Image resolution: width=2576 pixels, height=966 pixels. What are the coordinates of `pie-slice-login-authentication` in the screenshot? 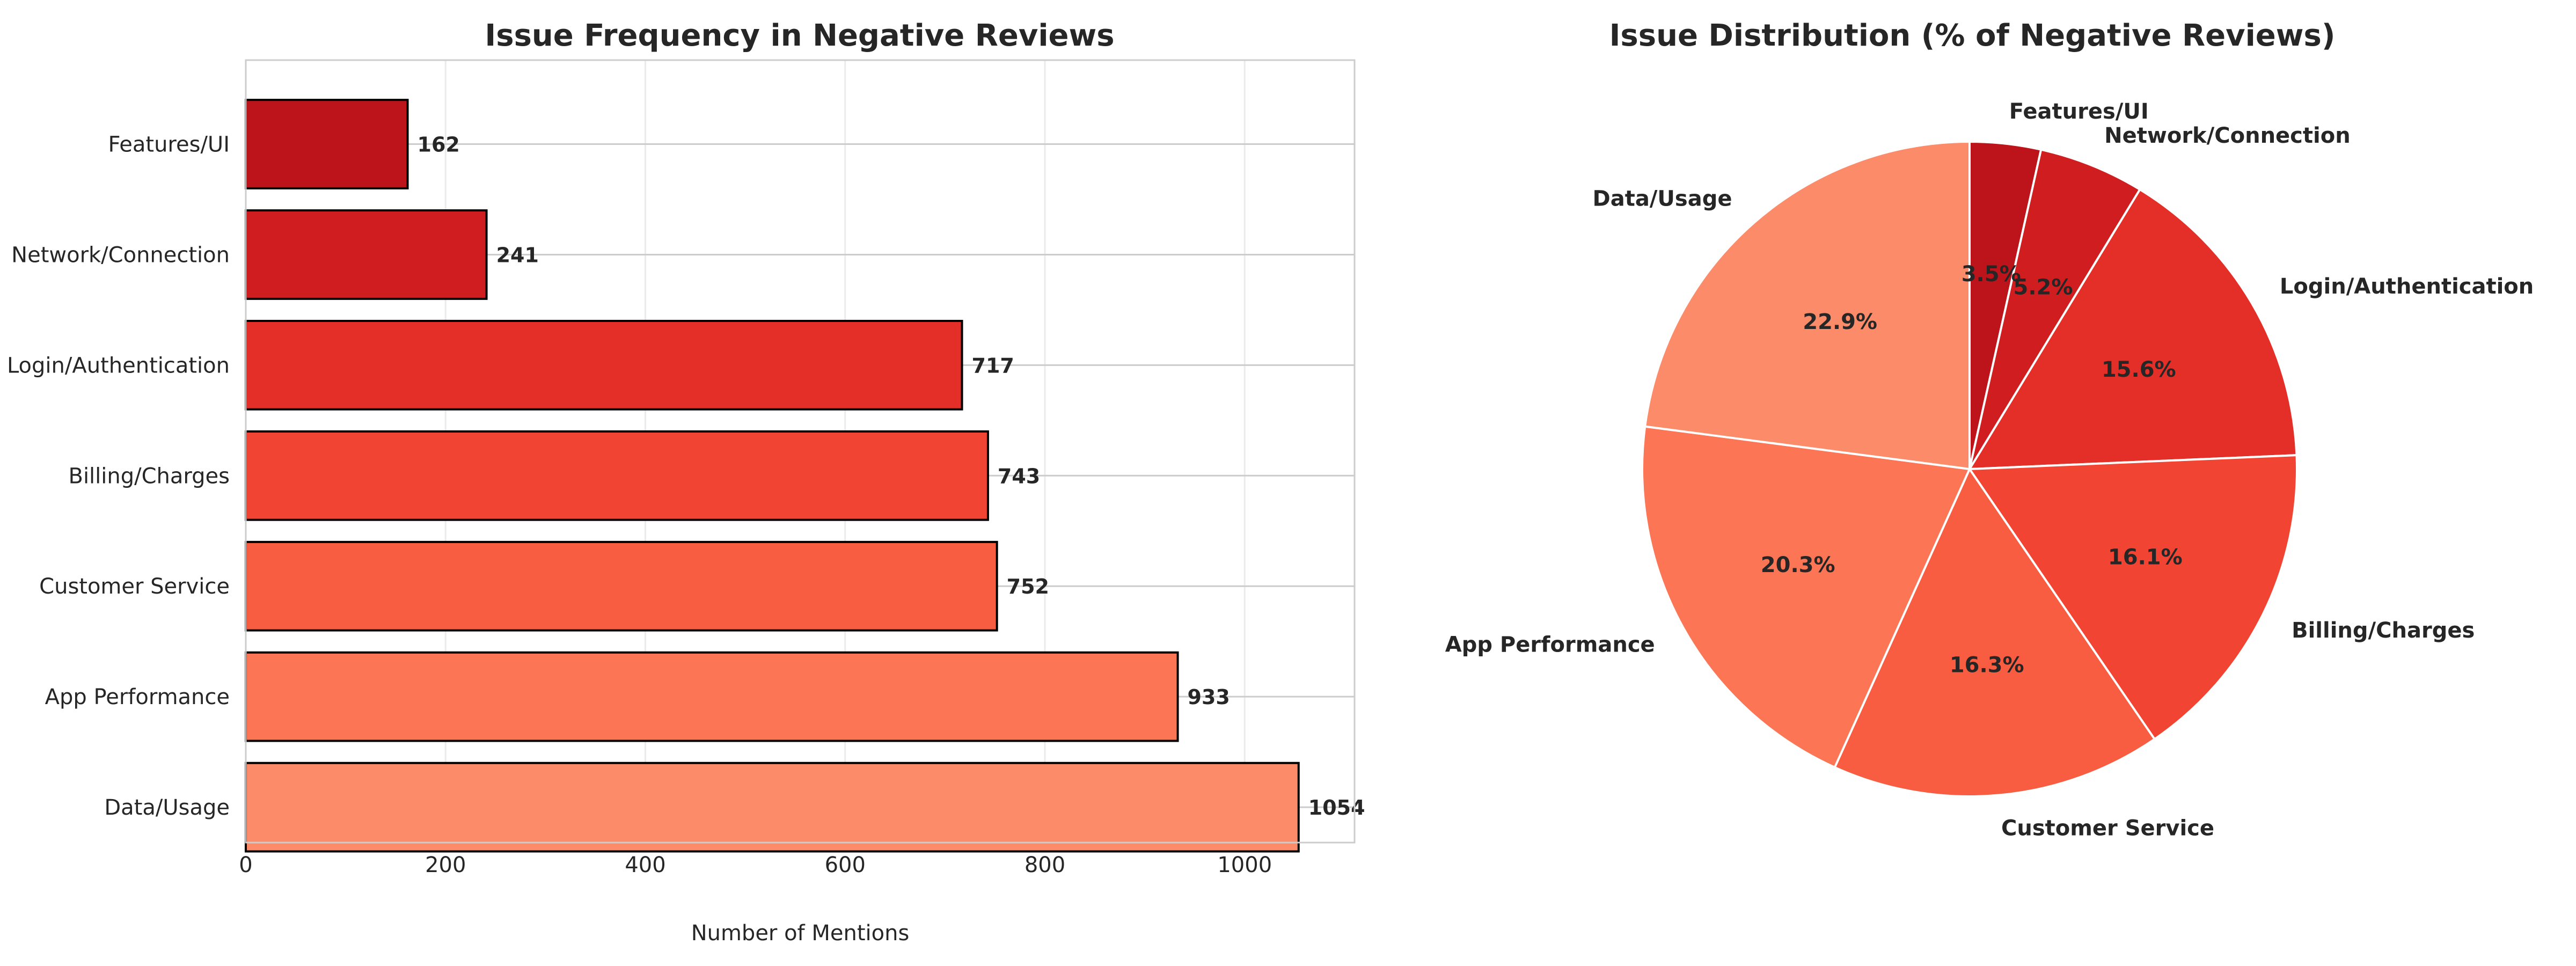 It's located at (2132, 329).